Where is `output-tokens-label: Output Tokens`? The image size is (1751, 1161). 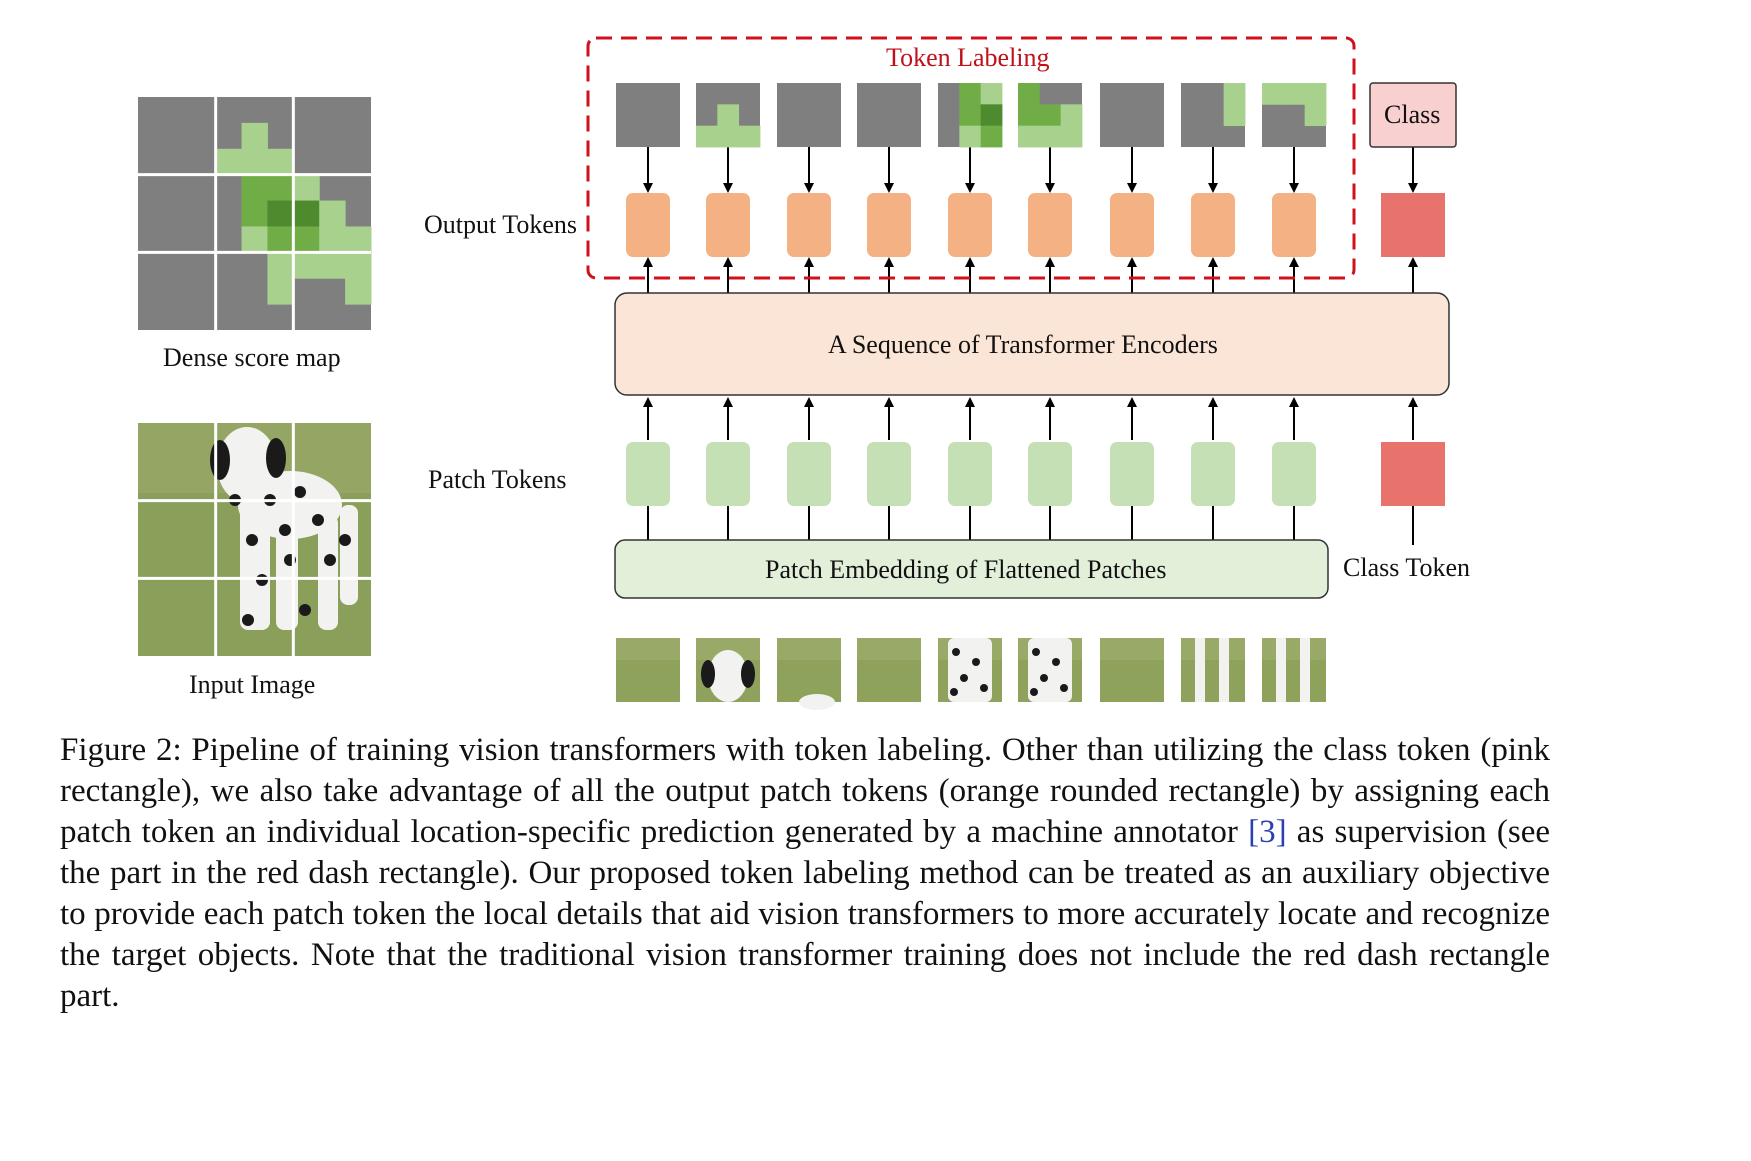 output-tokens-label: Output Tokens is located at coordinates (500, 224).